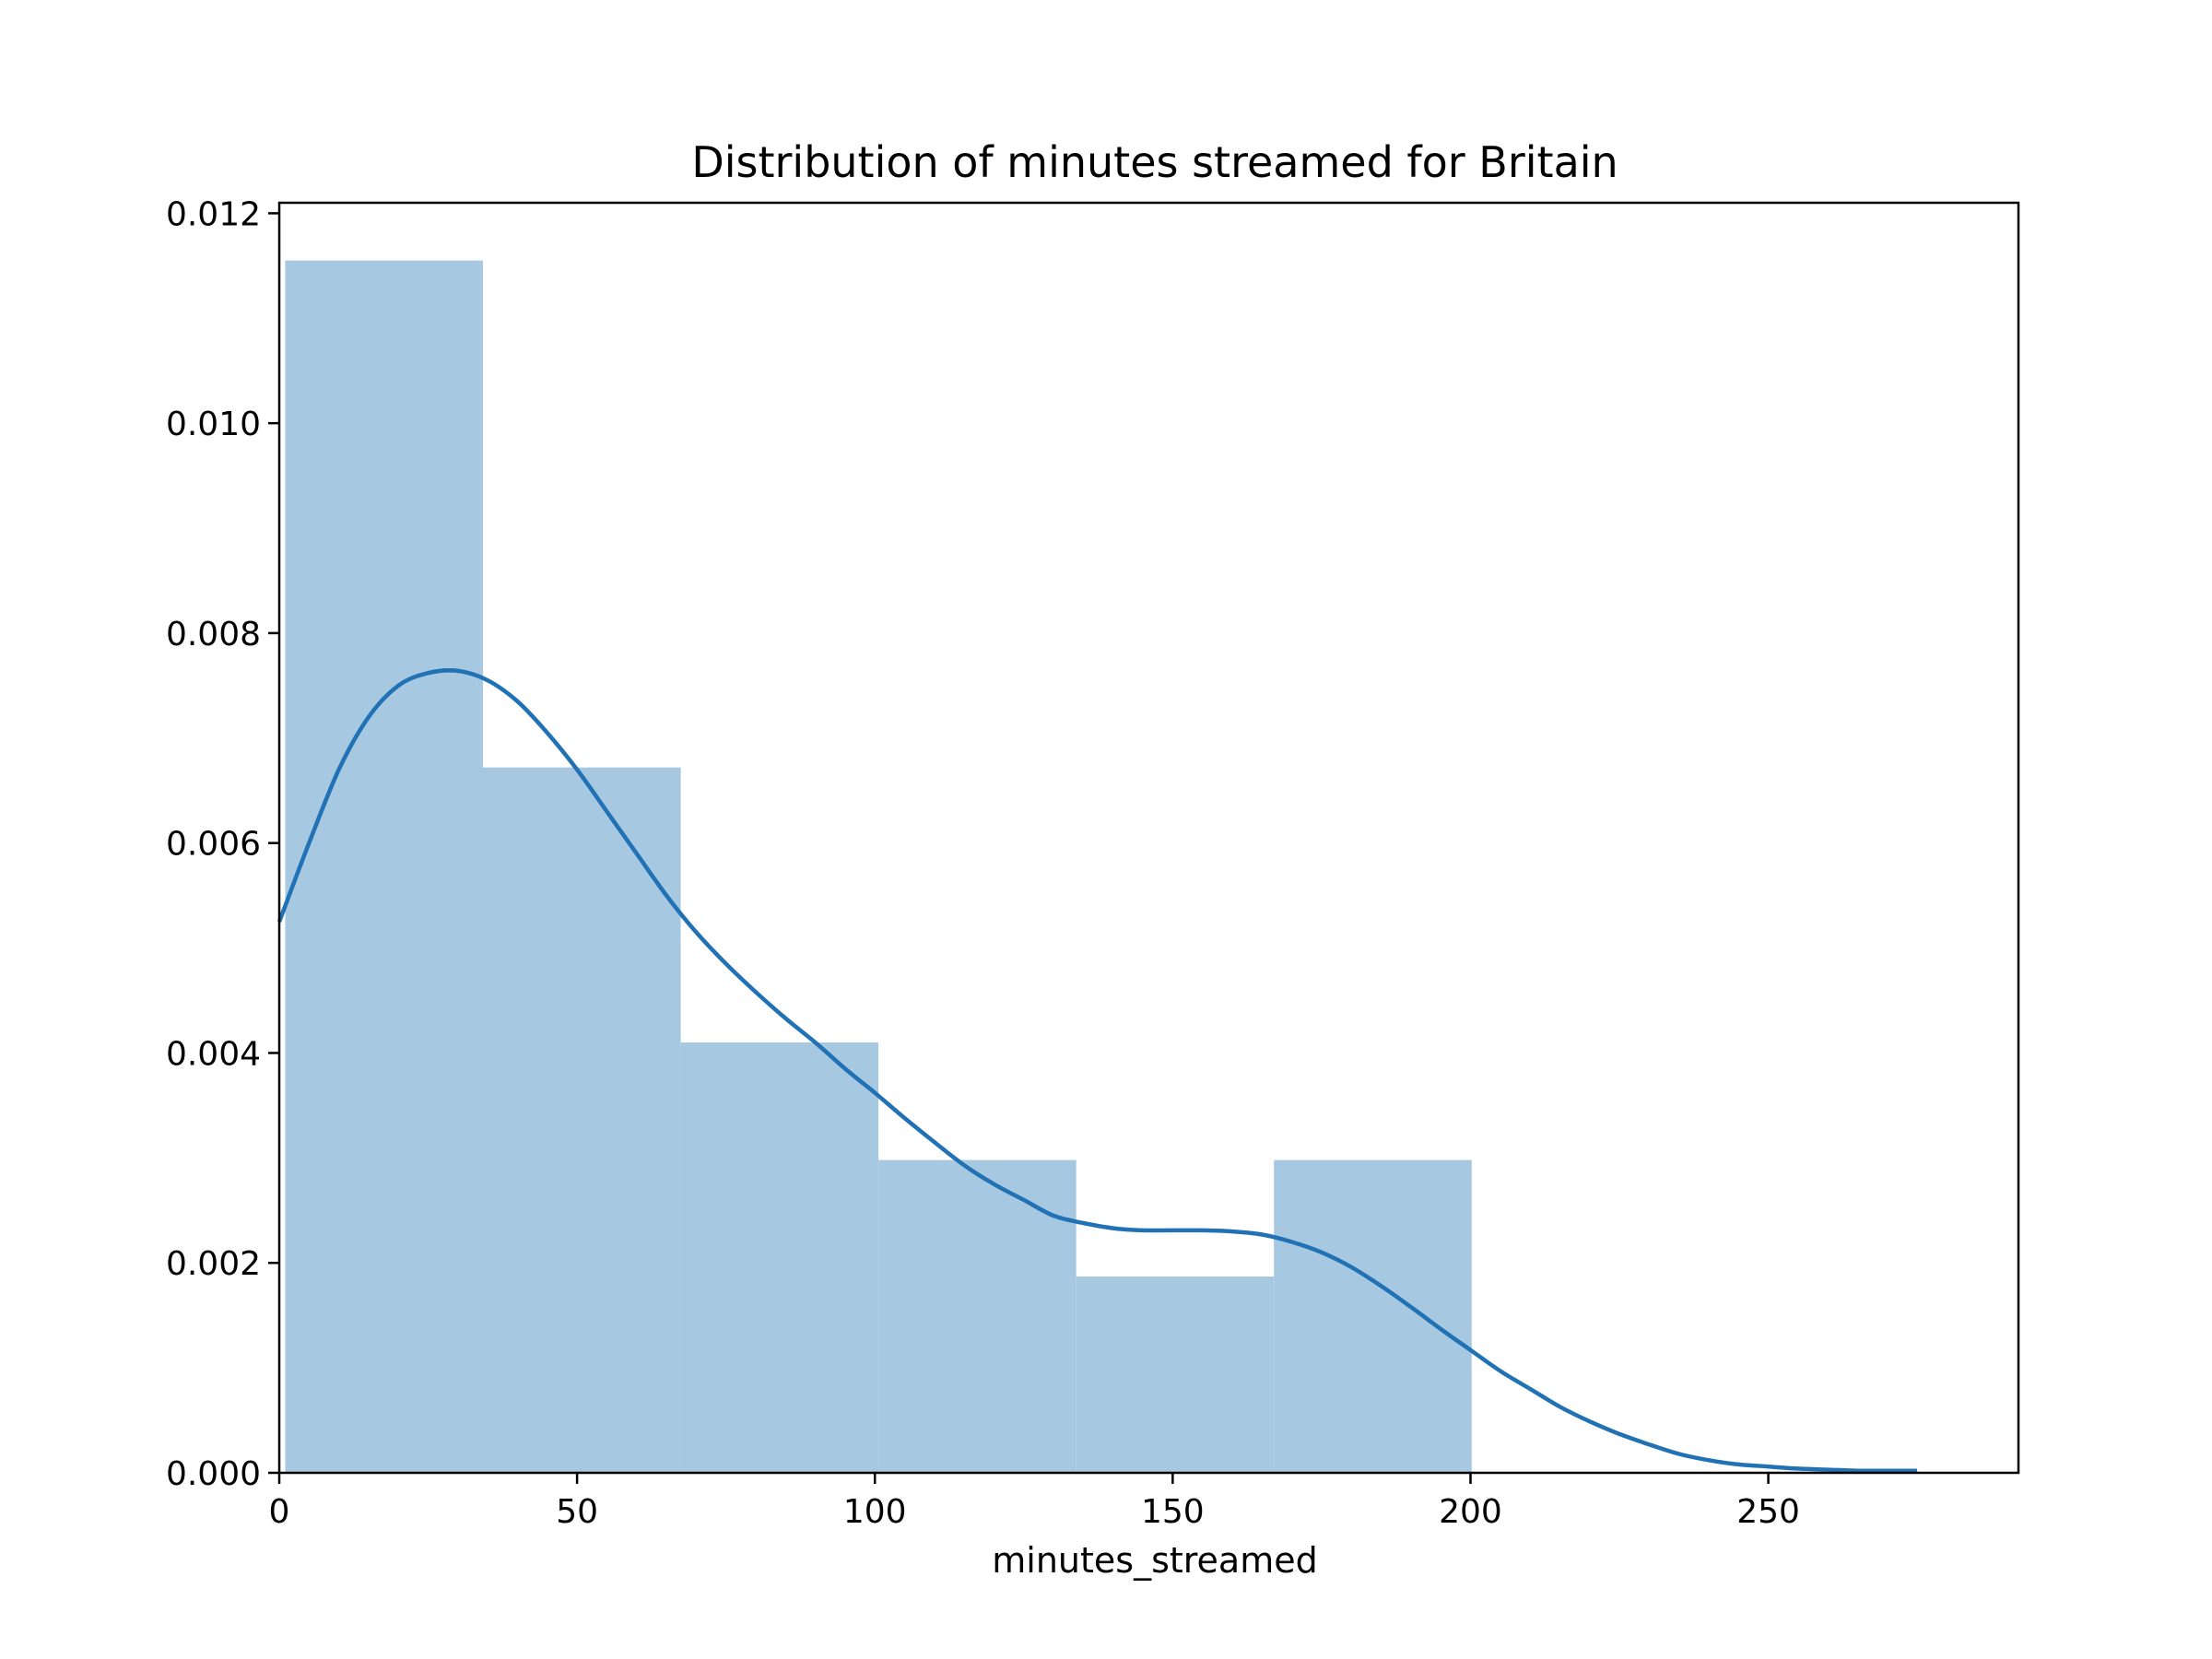  What do you see at coordinates (1155, 1560) in the screenshot?
I see `x-axis-label: minutes_streamed` at bounding box center [1155, 1560].